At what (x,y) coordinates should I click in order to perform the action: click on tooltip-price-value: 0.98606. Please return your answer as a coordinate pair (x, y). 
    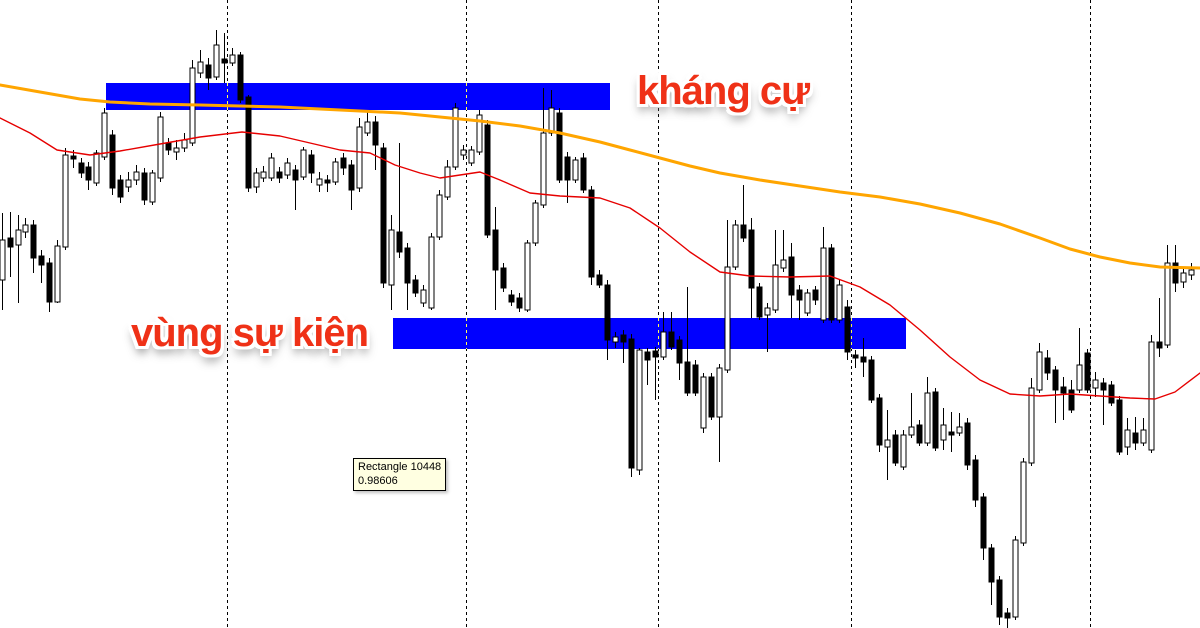
    Looking at the image, I should click on (378, 481).